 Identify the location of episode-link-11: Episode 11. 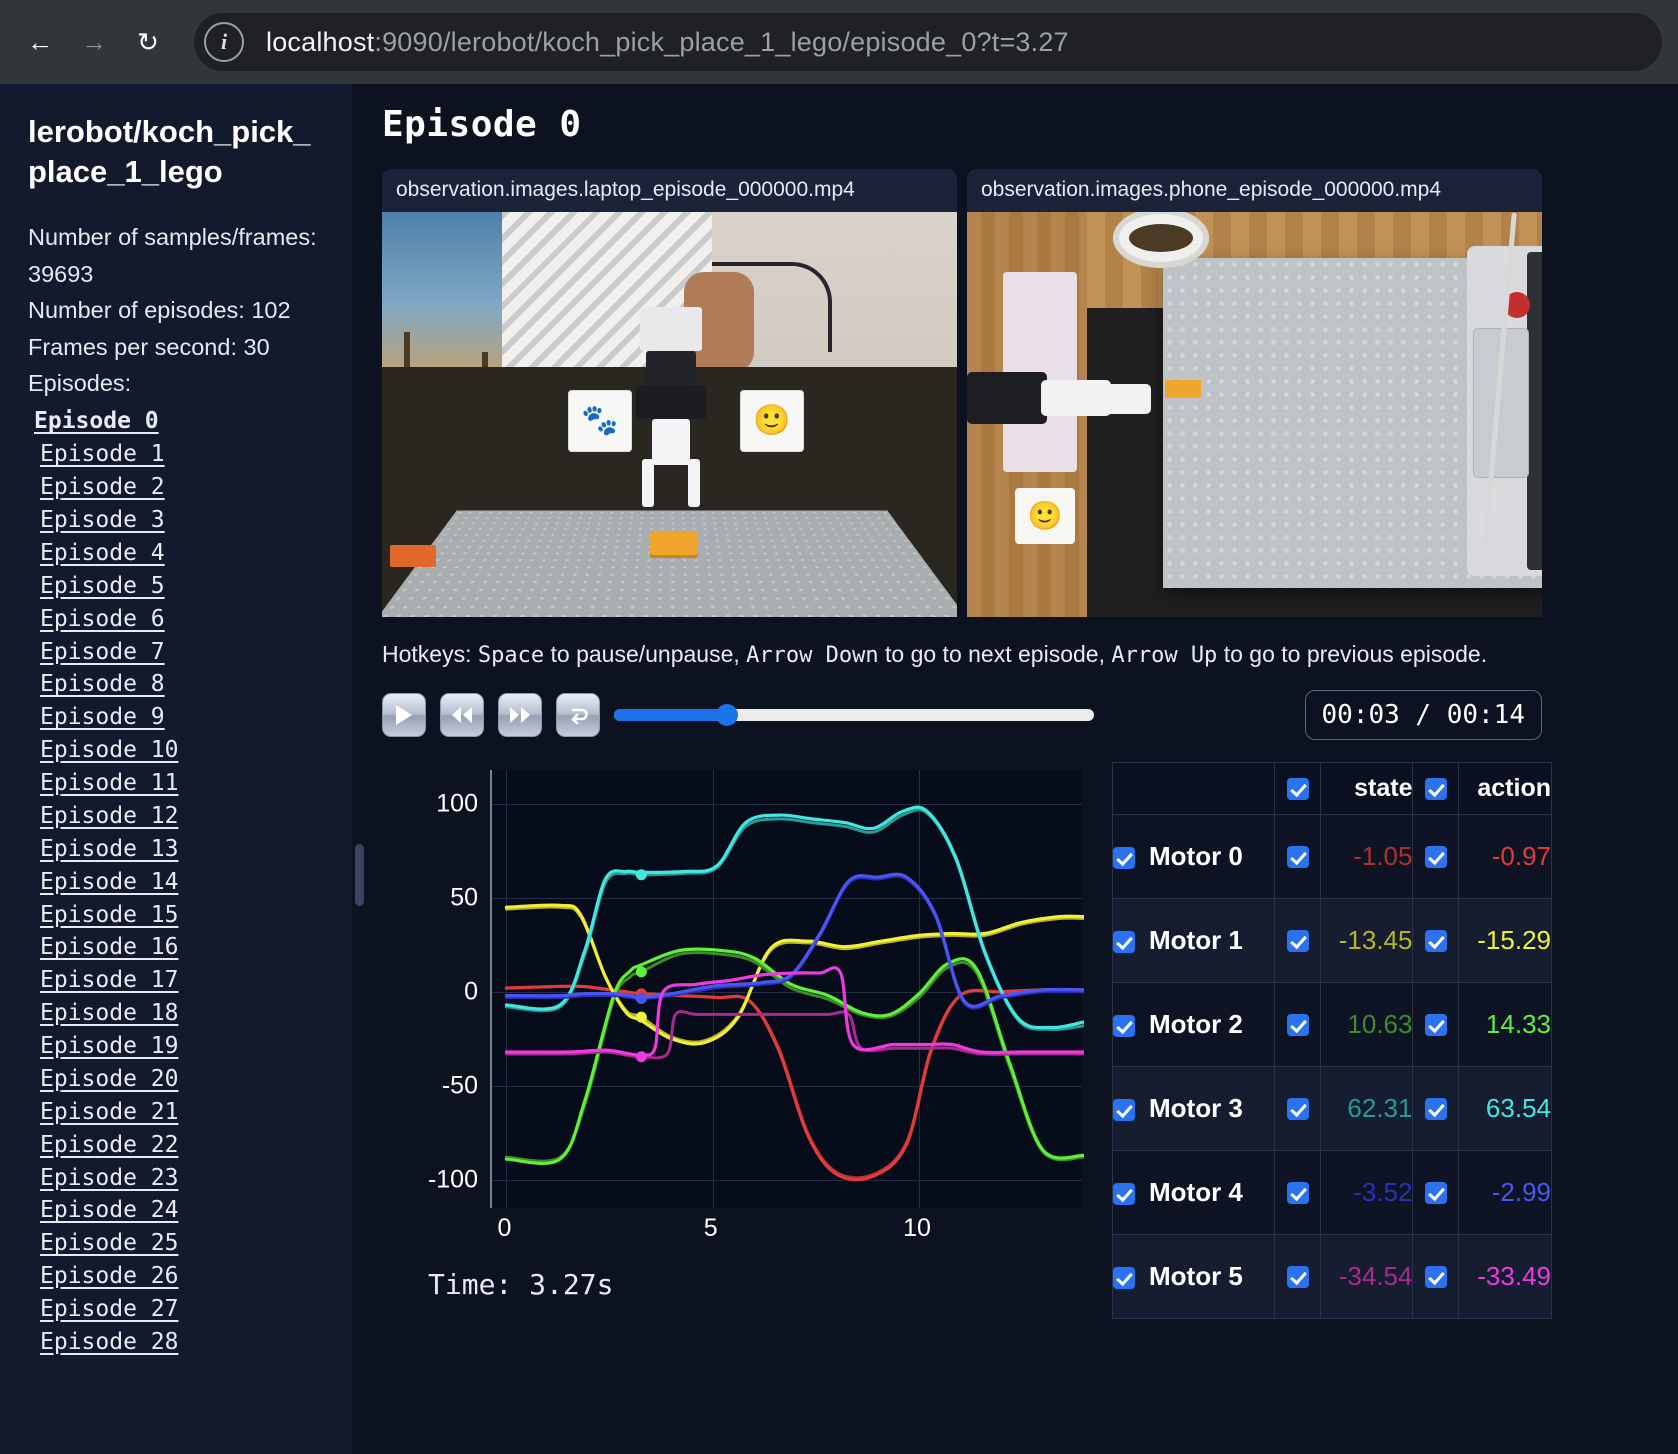
(109, 783).